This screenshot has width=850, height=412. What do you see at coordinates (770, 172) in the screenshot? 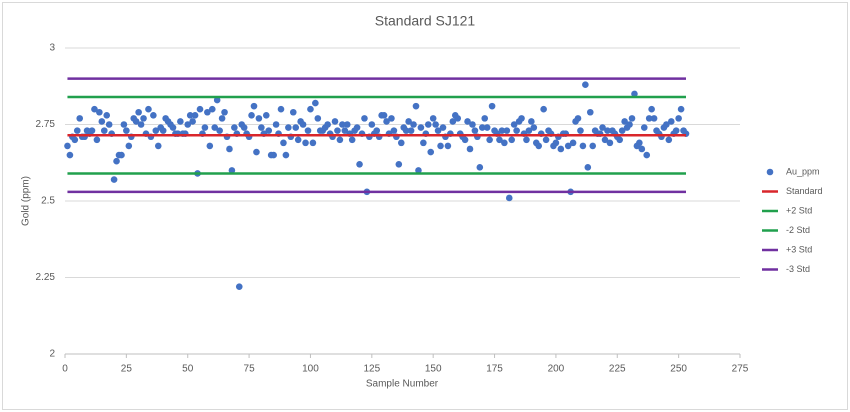
I see `legend-swatch` at bounding box center [770, 172].